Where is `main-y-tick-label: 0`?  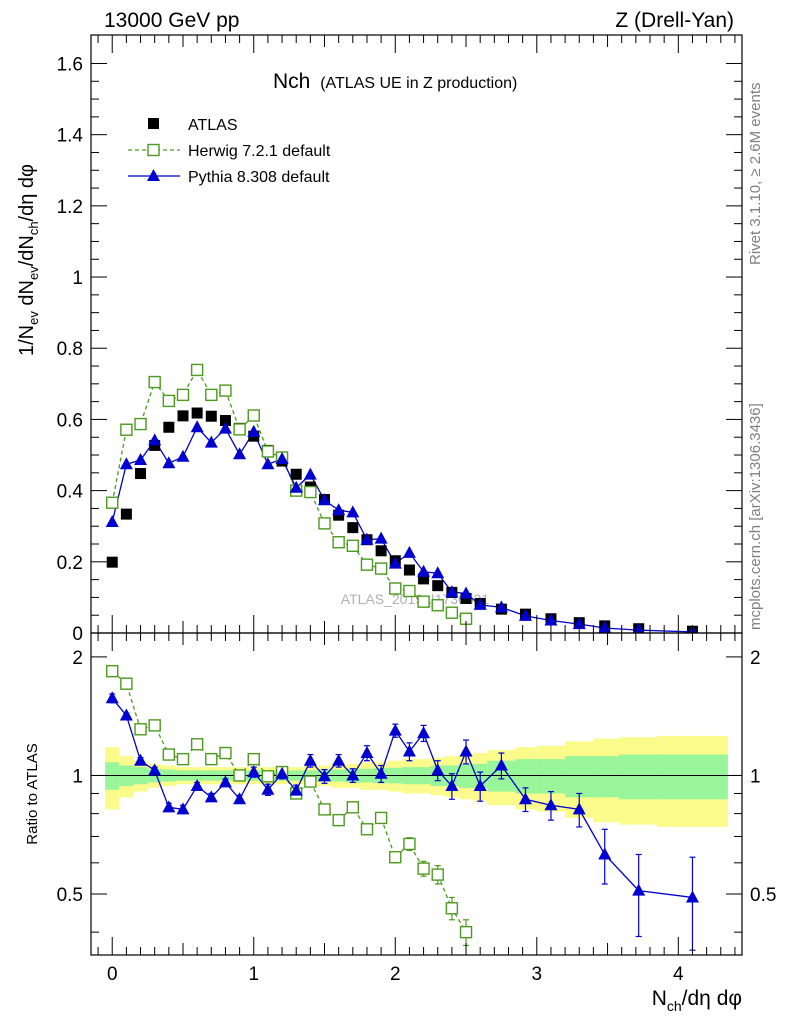
main-y-tick-label: 0 is located at coordinates (77, 634).